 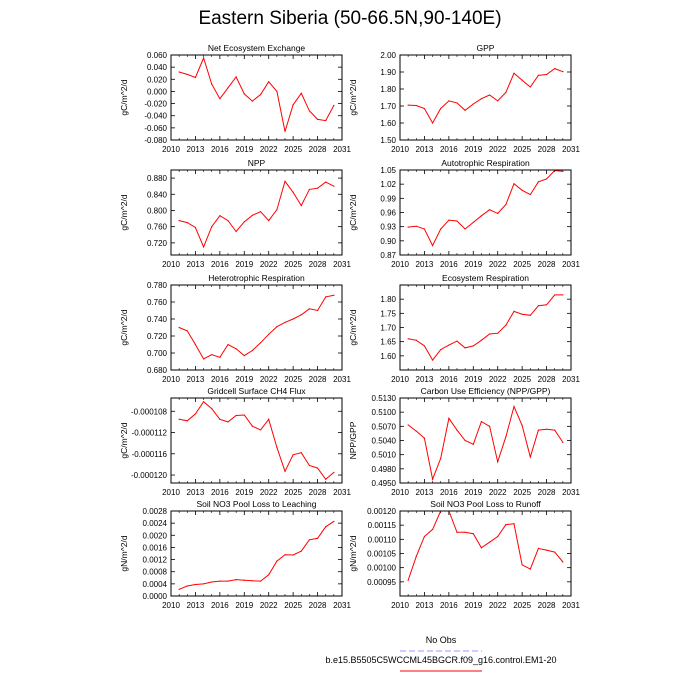 I want to click on plot-frame, so click(x=485, y=97).